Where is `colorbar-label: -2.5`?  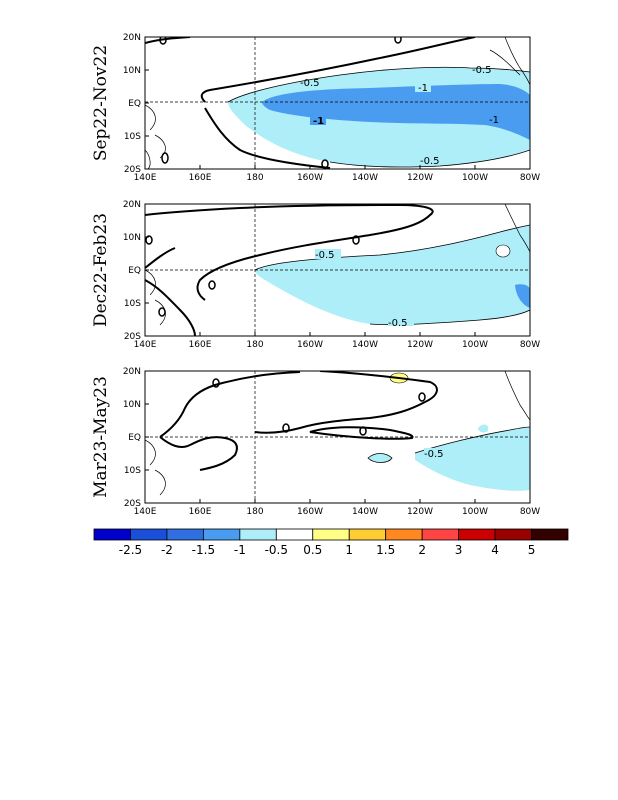 colorbar-label: -2.5 is located at coordinates (130, 550).